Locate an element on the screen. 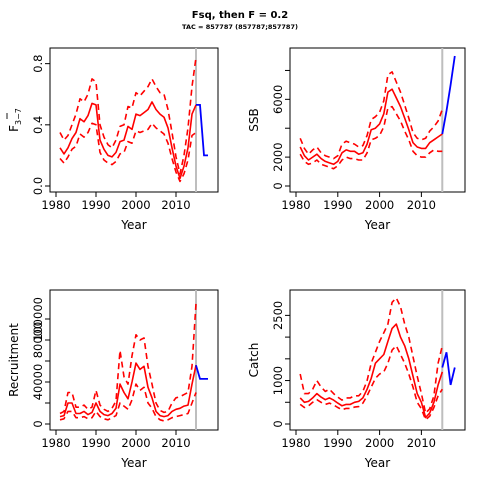 This screenshot has height=480, width=480. y-tick-label: 80000 is located at coordinates (38, 340).